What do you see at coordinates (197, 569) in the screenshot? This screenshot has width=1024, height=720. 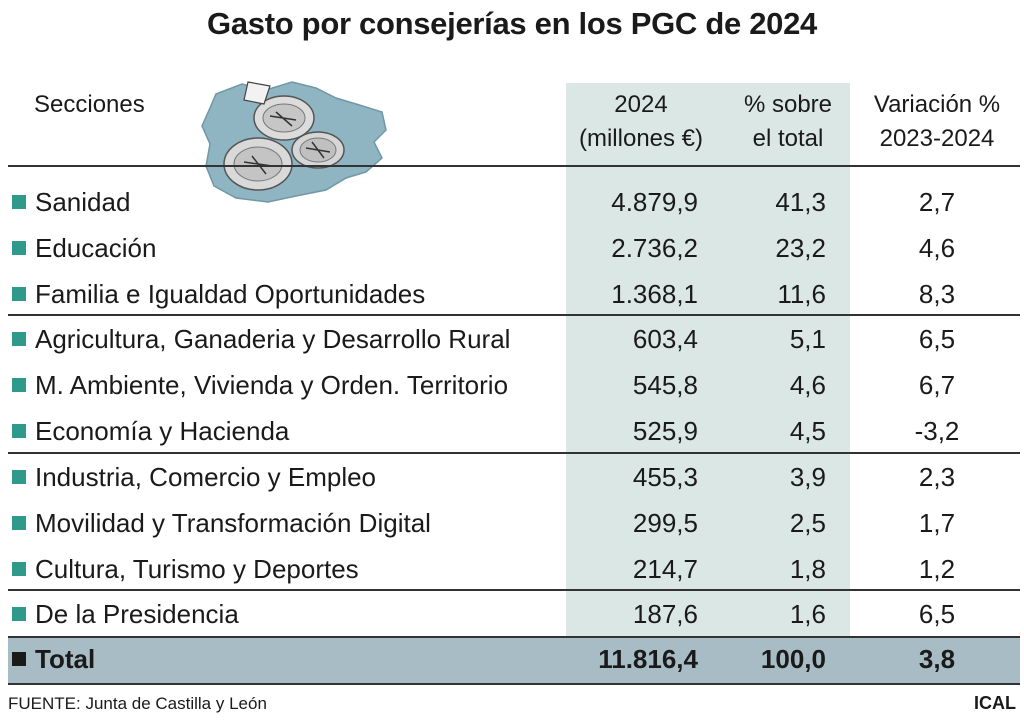 I see `section-name: Cultura, Turismo y Deportes` at bounding box center [197, 569].